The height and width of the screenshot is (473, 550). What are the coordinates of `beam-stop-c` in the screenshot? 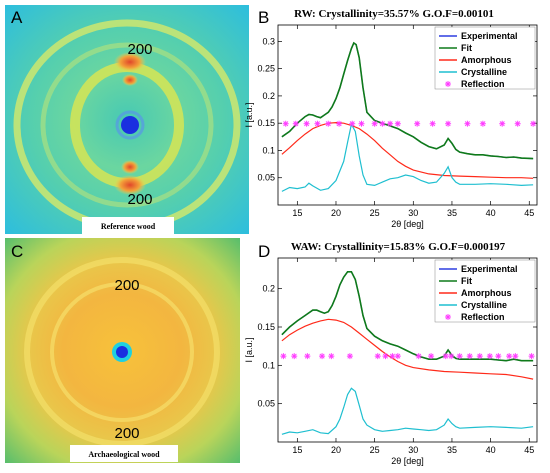 It's located at (122, 352).